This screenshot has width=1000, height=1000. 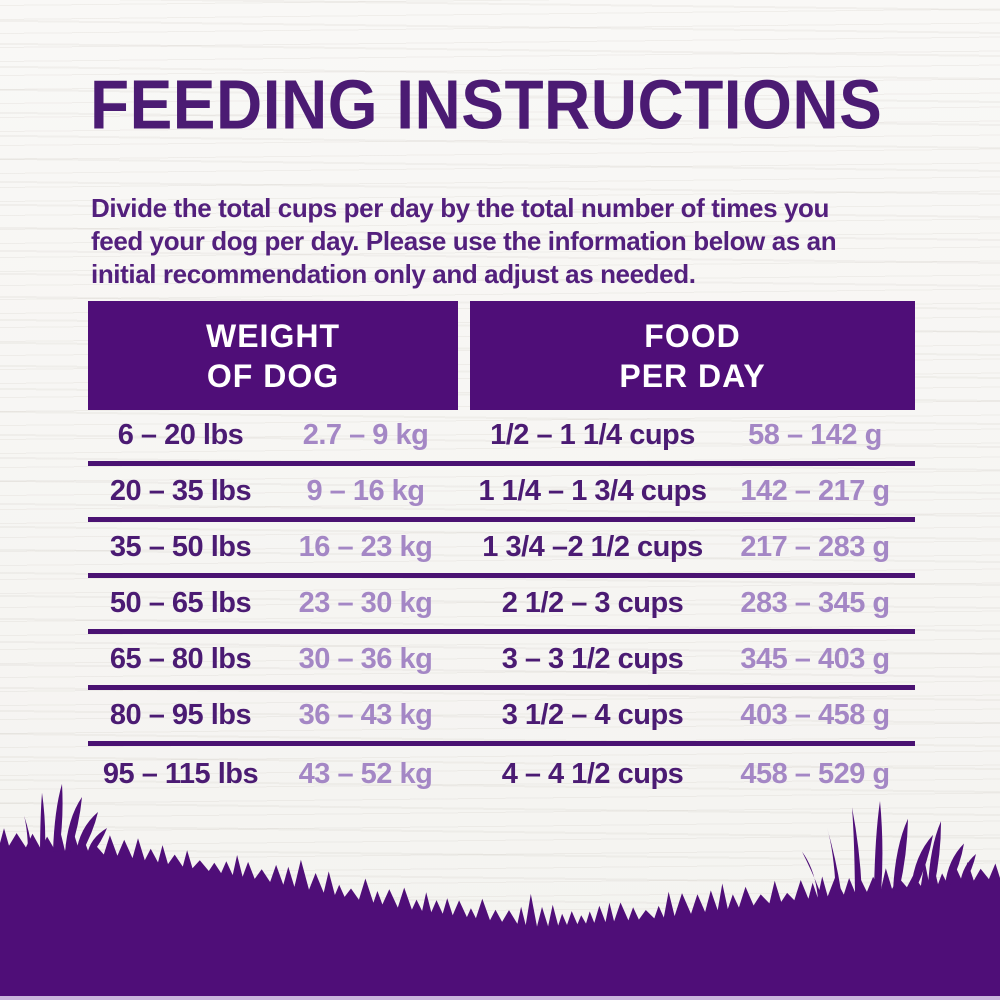 What do you see at coordinates (692, 375) in the screenshot?
I see `food-header-line-2: PER DAY` at bounding box center [692, 375].